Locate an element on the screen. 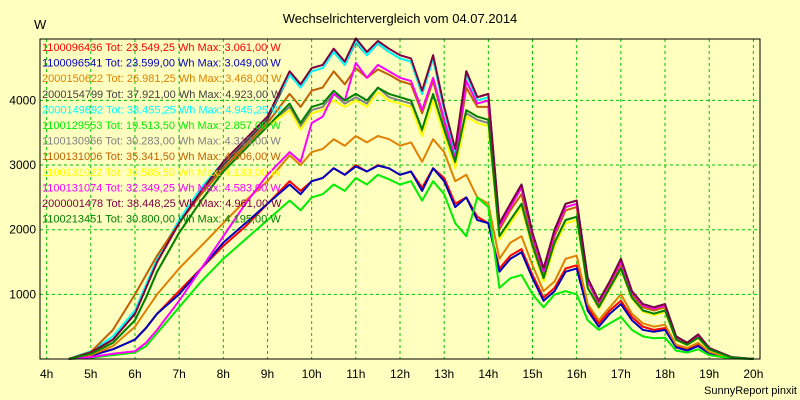  x-tick-label-7: 11h is located at coordinates (355, 374).